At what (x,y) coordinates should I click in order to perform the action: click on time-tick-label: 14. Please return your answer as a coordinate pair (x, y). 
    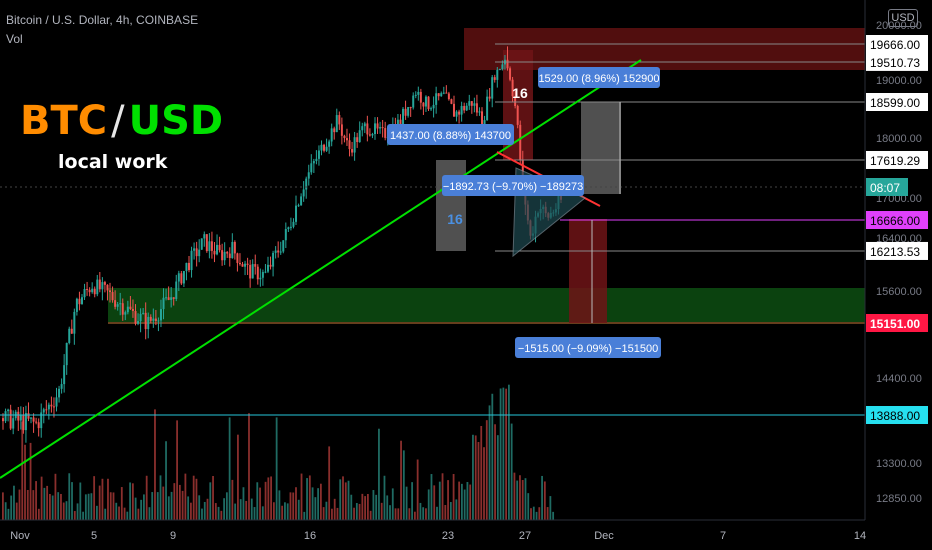
    Looking at the image, I should click on (860, 536).